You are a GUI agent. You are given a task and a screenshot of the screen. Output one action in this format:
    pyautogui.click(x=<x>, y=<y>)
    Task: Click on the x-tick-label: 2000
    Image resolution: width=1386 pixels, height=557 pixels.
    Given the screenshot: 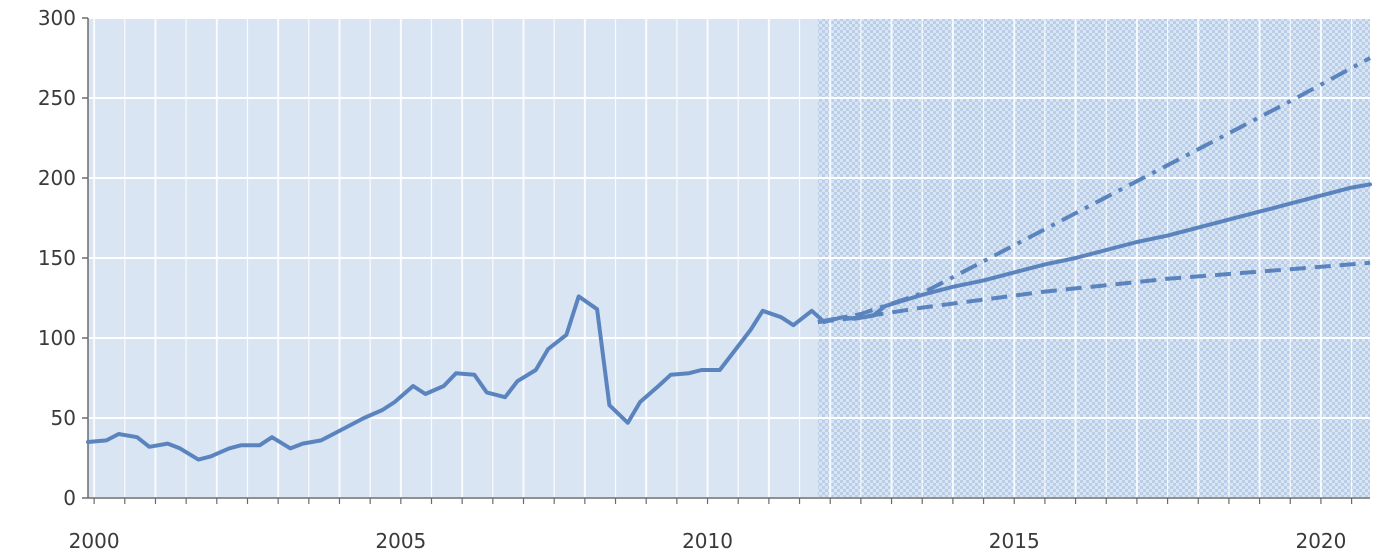 What is the action you would take?
    pyautogui.click(x=94, y=541)
    